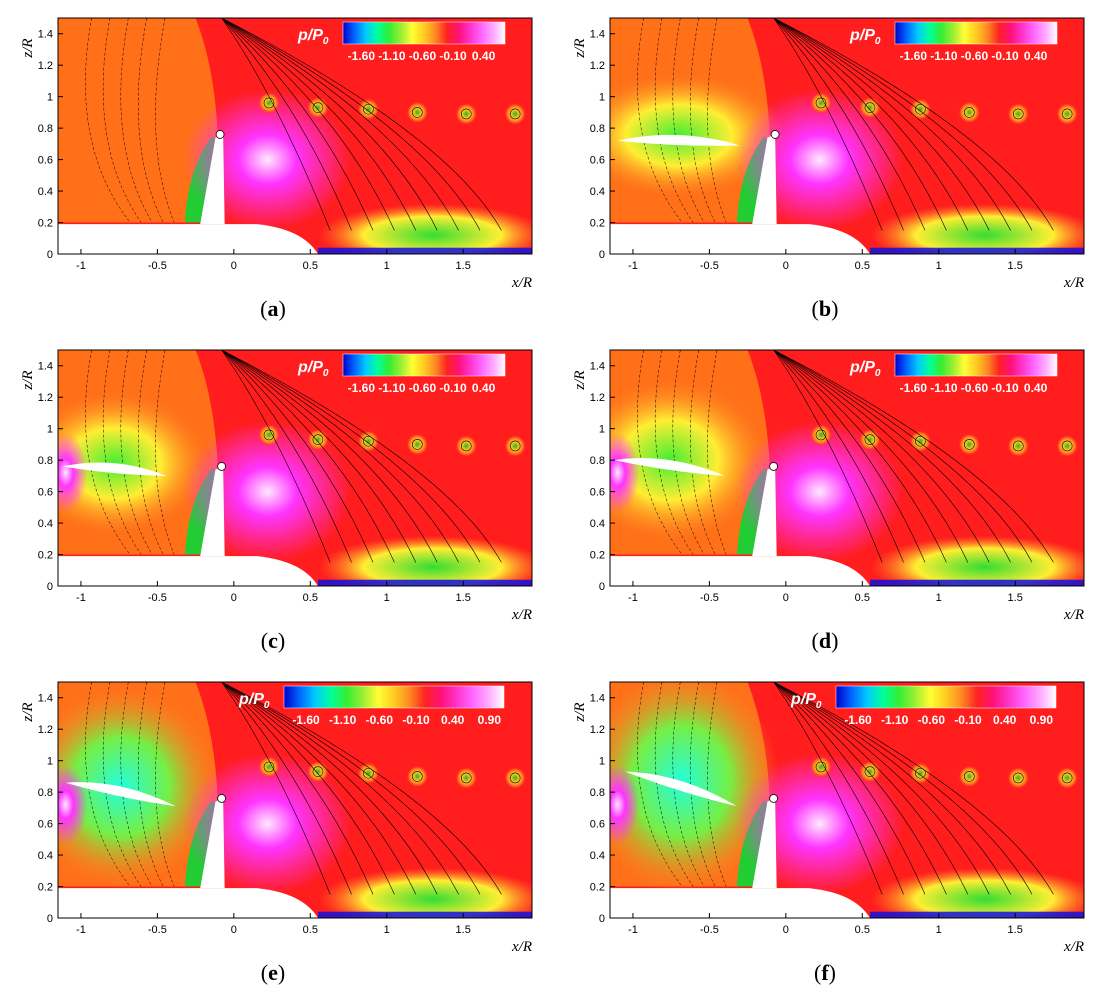 This screenshot has width=1105, height=996. I want to click on colorbar-title-subscript: 0, so click(878, 373).